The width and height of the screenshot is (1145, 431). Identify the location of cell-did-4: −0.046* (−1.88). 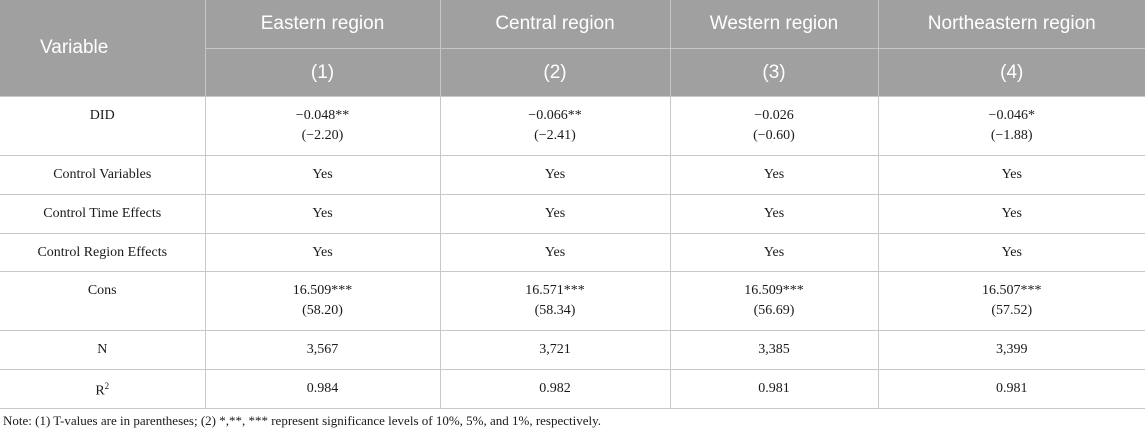
(1011, 126).